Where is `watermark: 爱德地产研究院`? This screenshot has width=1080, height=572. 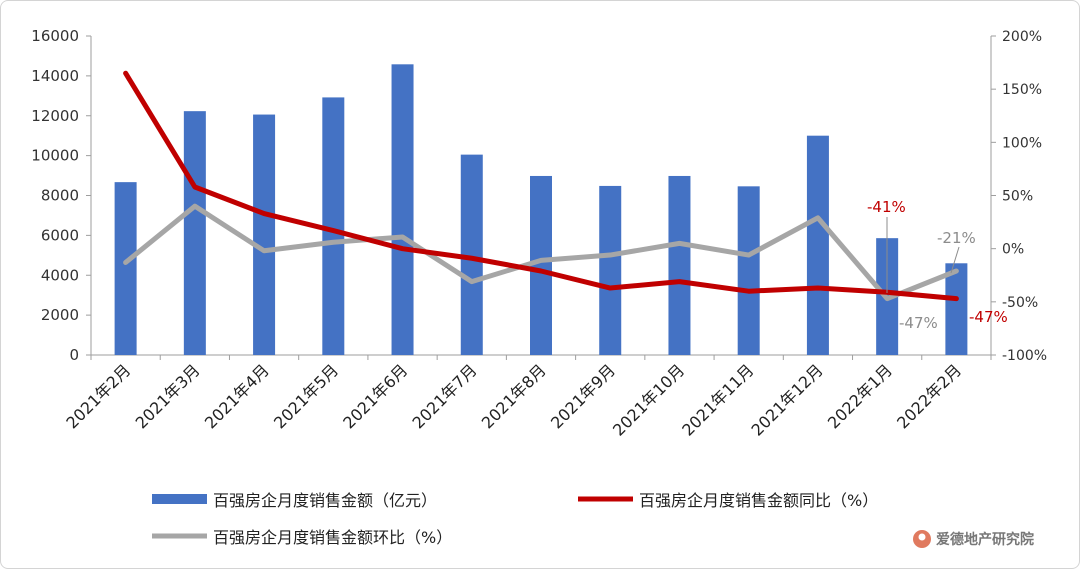 watermark: 爱德地产研究院 is located at coordinates (973, 539).